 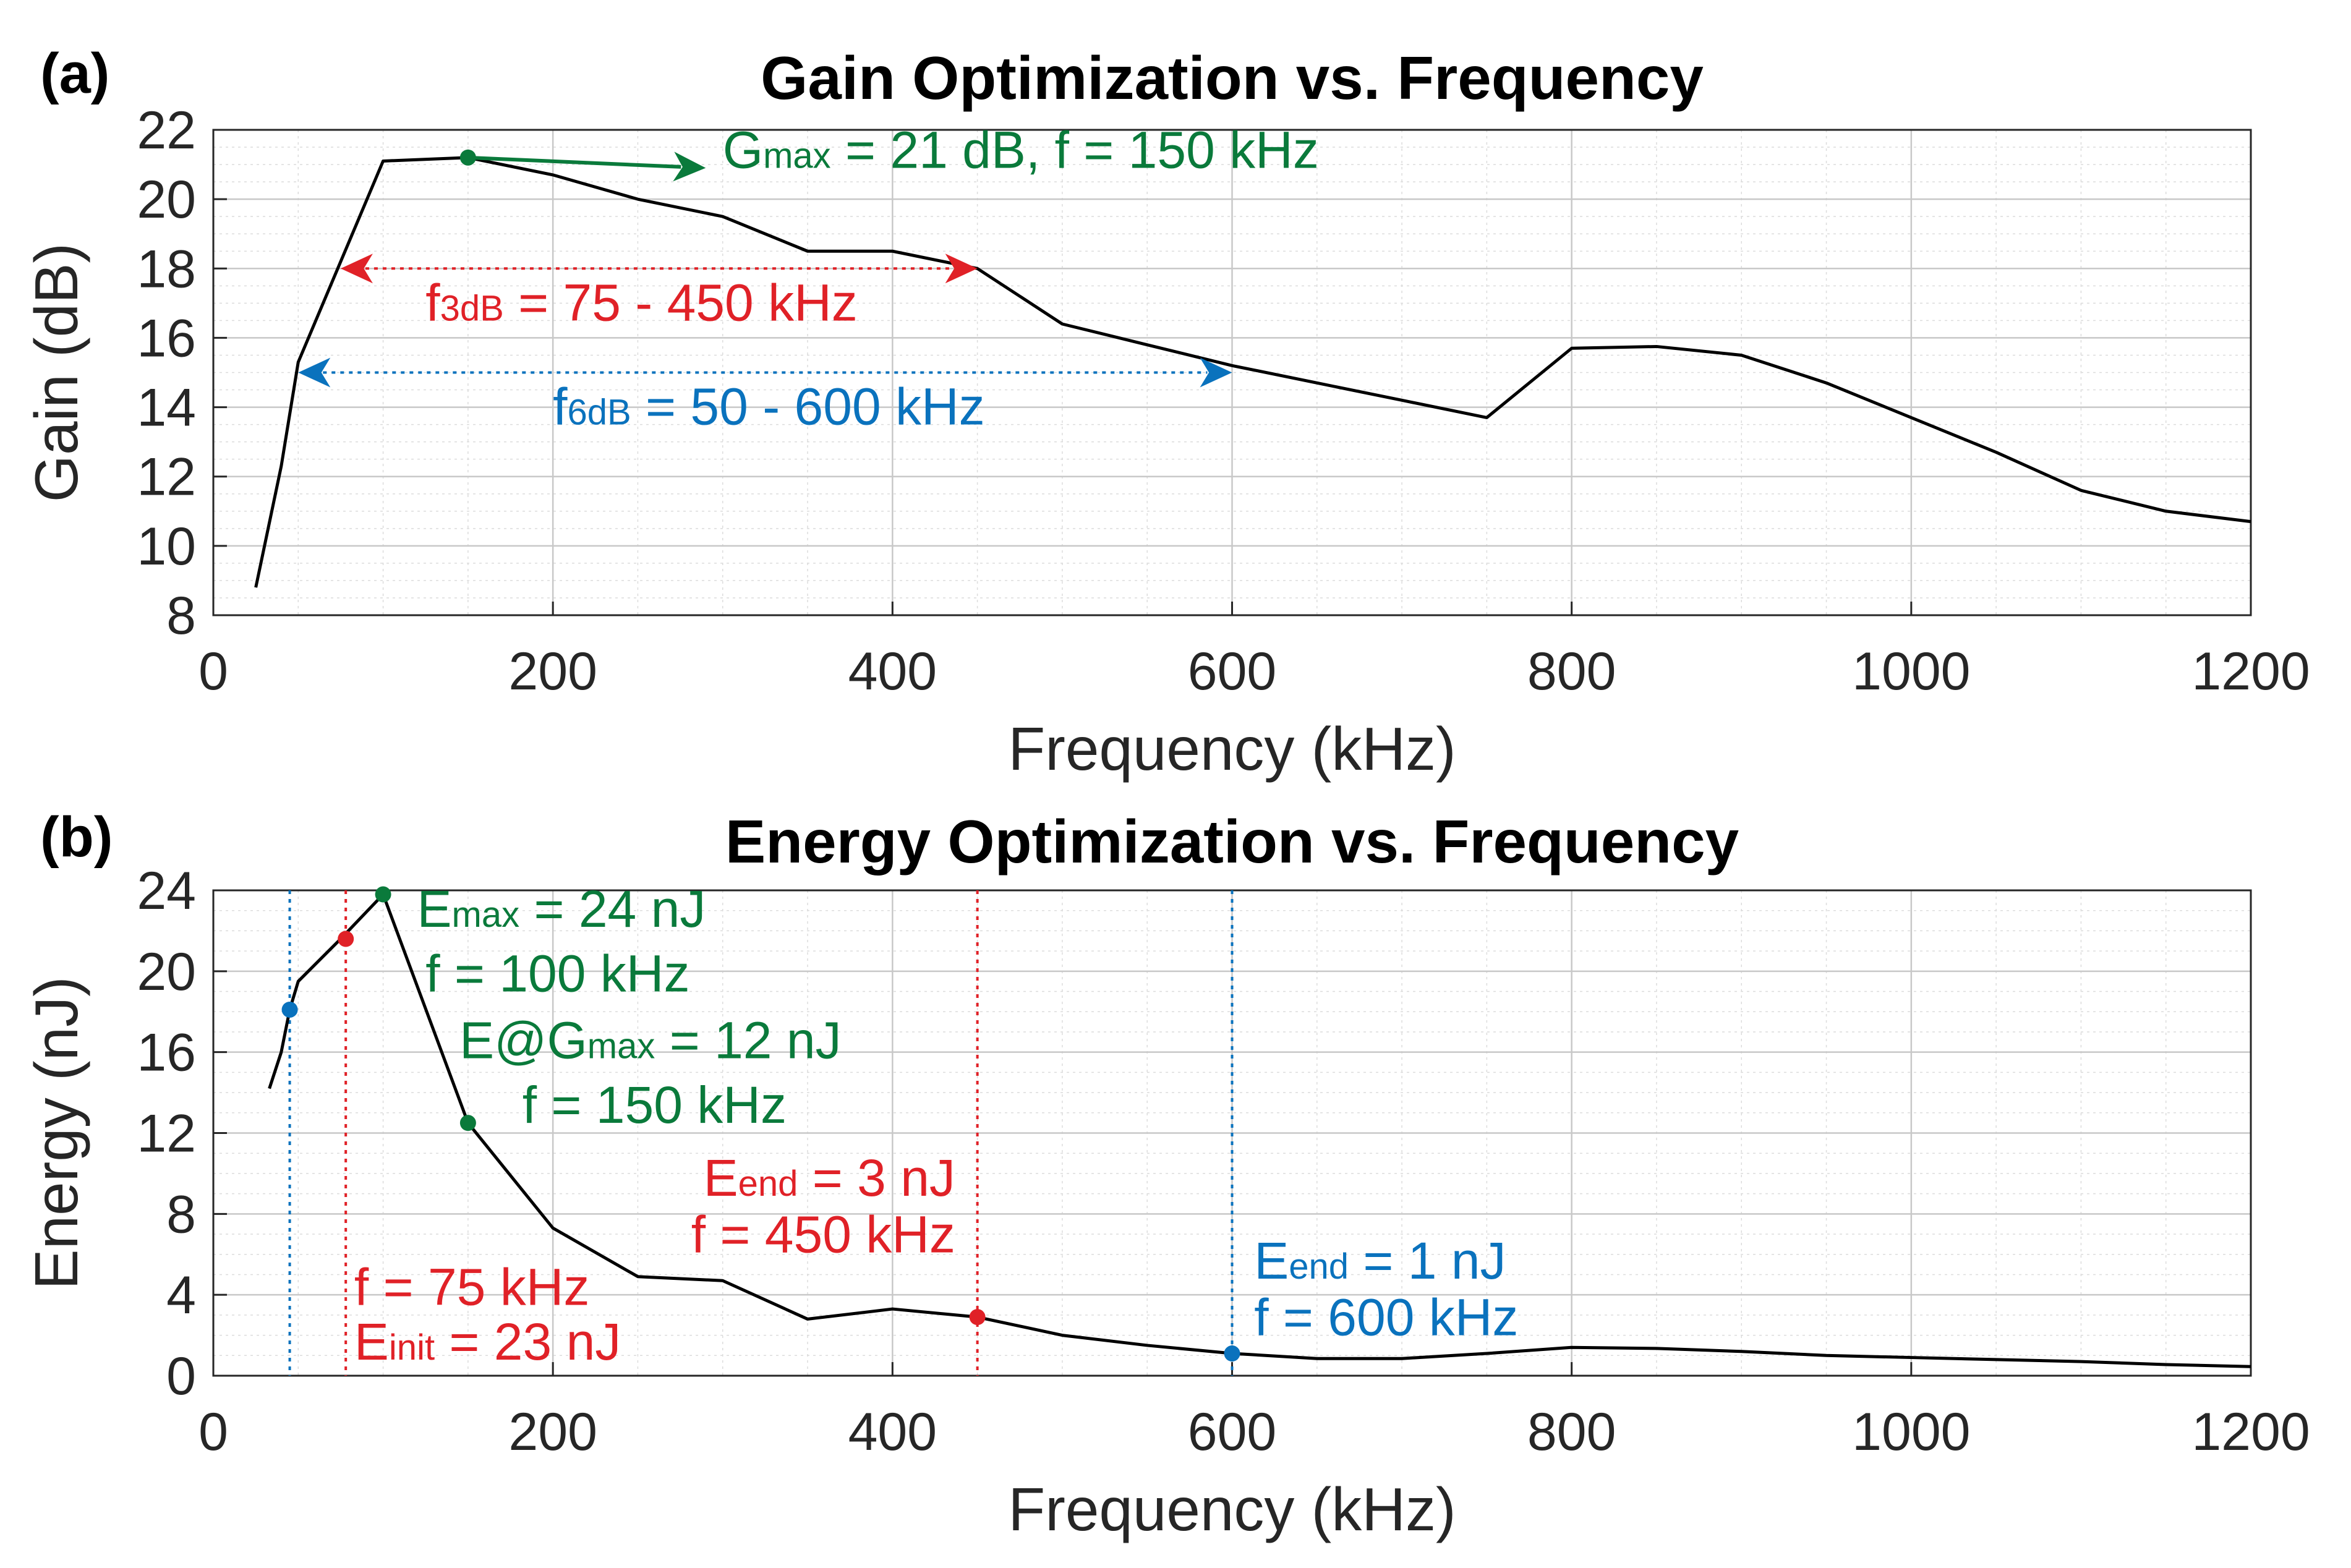 I want to click on y-tick-label: 24, so click(x=167, y=891).